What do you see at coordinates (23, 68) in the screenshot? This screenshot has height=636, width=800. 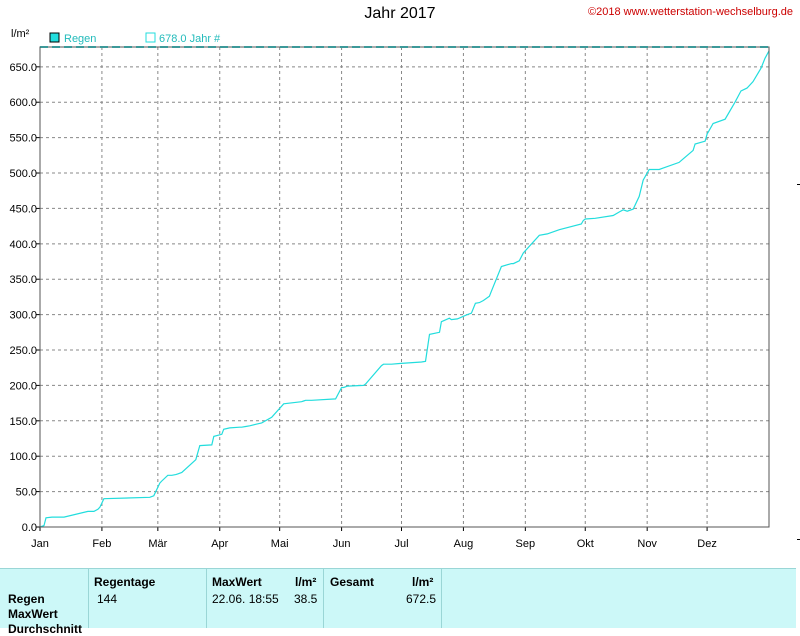 I see `y-tick-label: 650.0` at bounding box center [23, 68].